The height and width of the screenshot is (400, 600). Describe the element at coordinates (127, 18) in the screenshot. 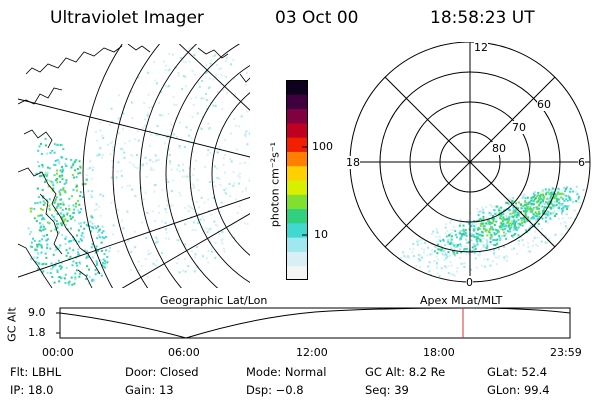

I see `instrument-title: Ultraviolet Imager` at that location.